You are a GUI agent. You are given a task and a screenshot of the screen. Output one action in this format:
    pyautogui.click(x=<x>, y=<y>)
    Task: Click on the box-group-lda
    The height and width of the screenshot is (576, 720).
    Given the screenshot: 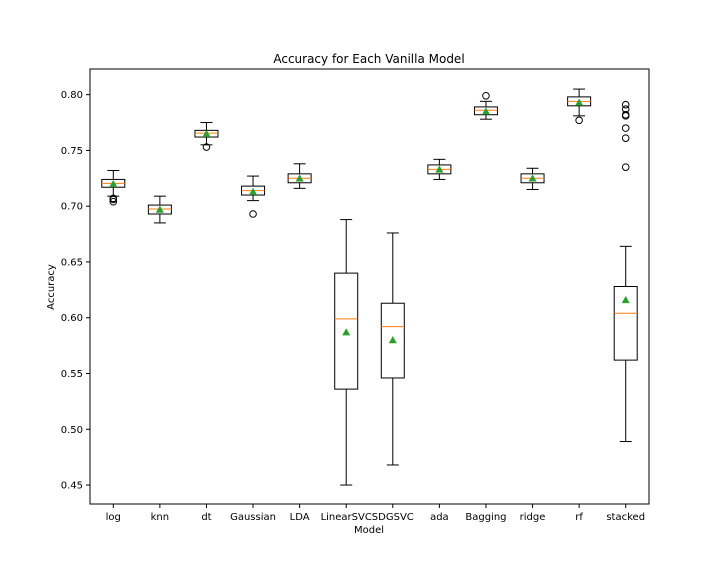 What is the action you would take?
    pyautogui.click(x=299, y=176)
    